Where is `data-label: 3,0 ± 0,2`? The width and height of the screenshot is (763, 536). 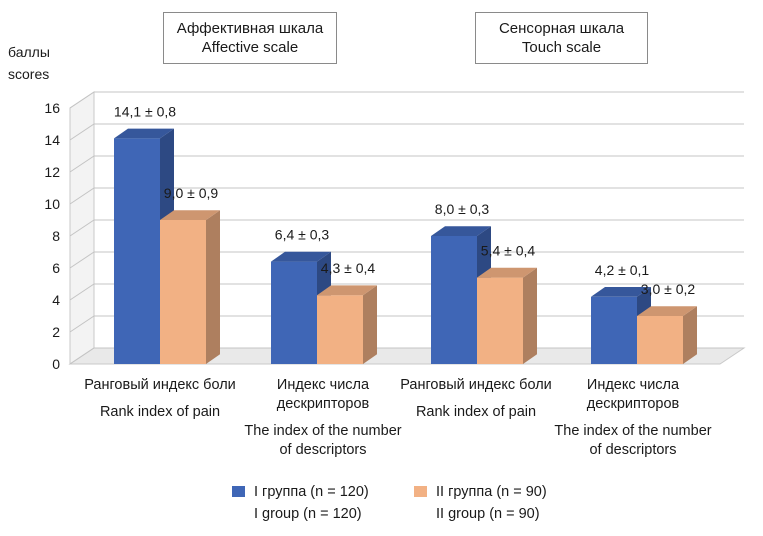
data-label: 3,0 ± 0,2 is located at coordinates (668, 289).